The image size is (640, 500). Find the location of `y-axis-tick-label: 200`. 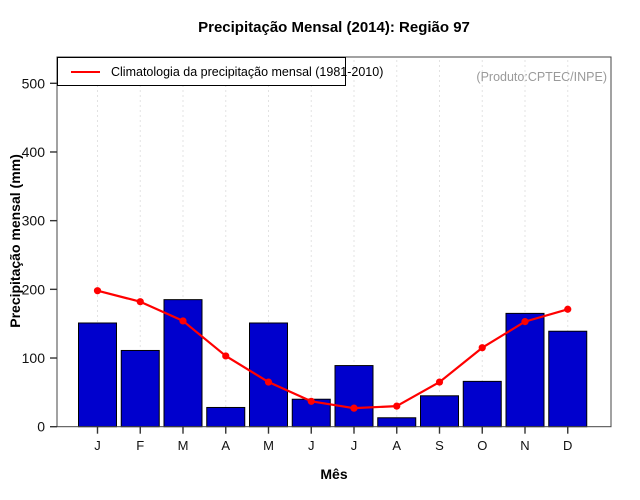

y-axis-tick-label: 200 is located at coordinates (34, 289).